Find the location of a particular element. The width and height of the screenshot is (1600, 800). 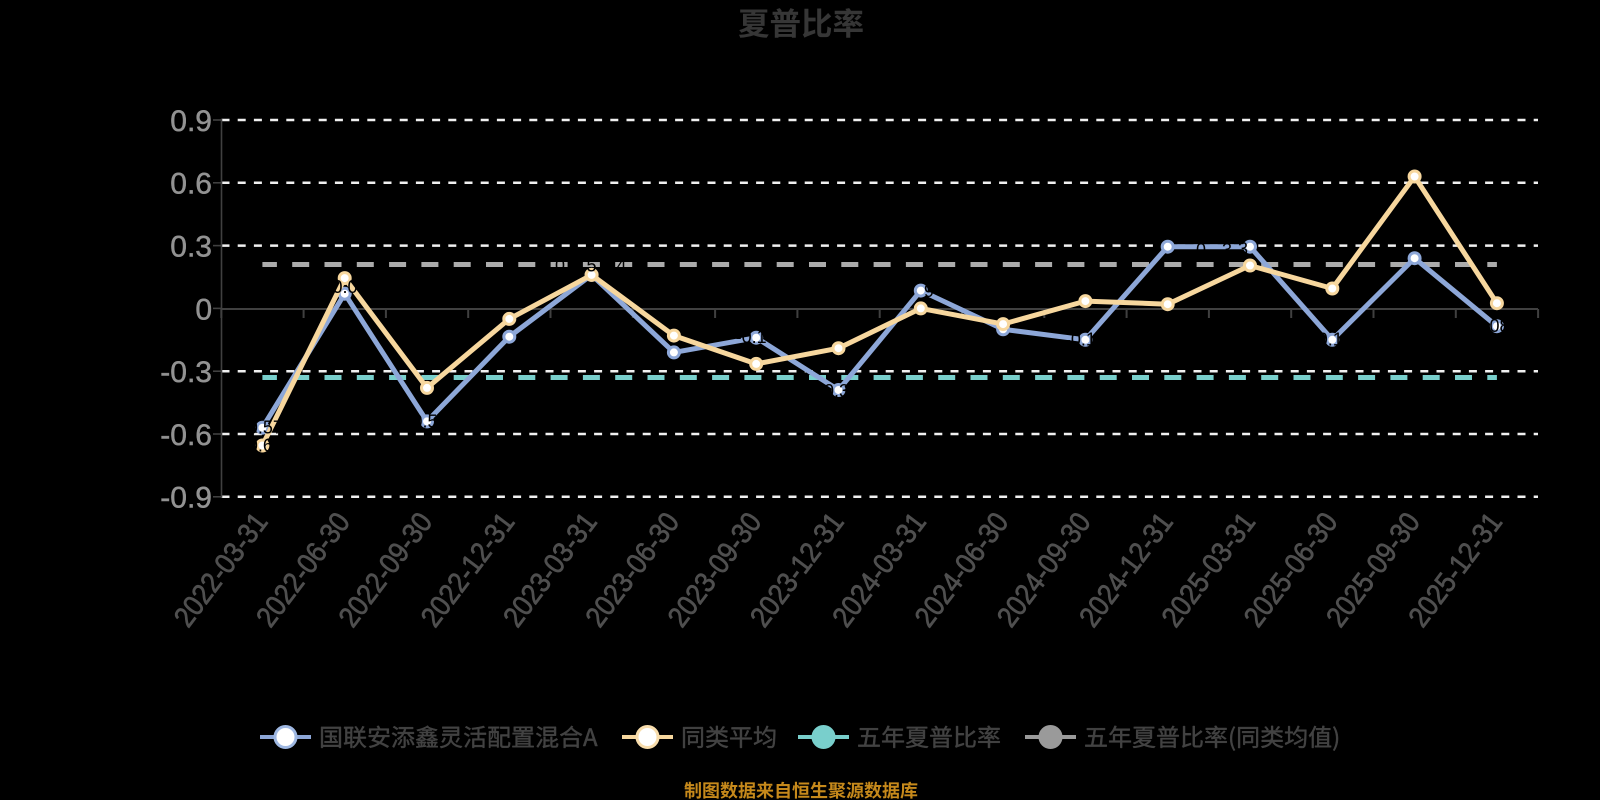

svg-text: -0.3 is located at coordinates (186, 372).